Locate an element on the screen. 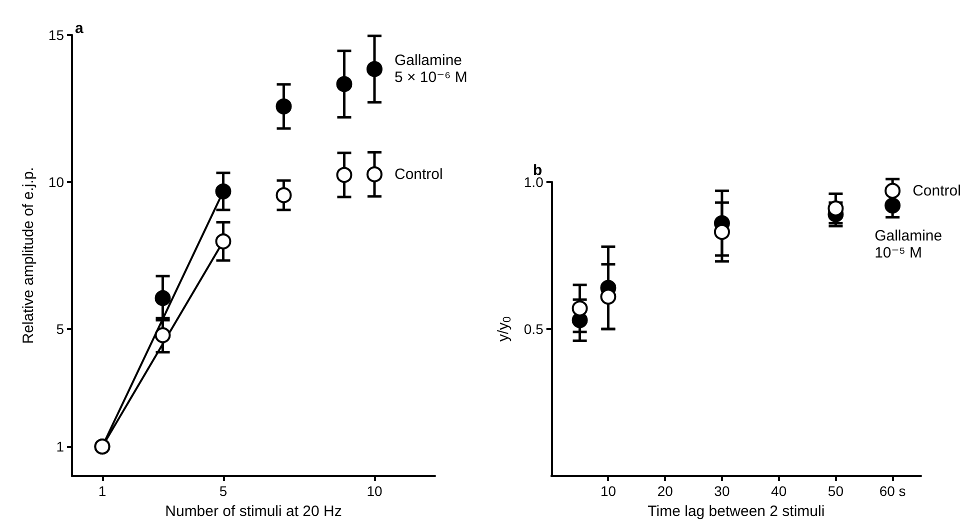  y-tick-label: 5 is located at coordinates (60, 329).